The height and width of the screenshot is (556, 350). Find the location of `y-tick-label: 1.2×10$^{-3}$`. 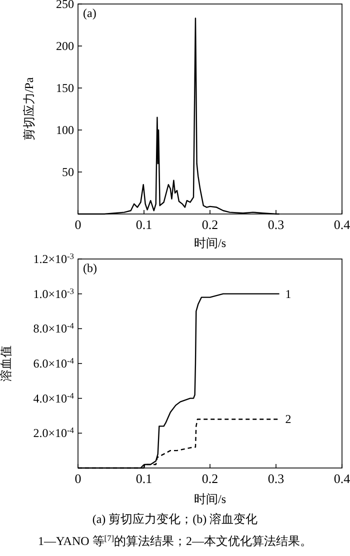

y-tick-label: 1.2×10$^{-3}$ is located at coordinates (53, 259).